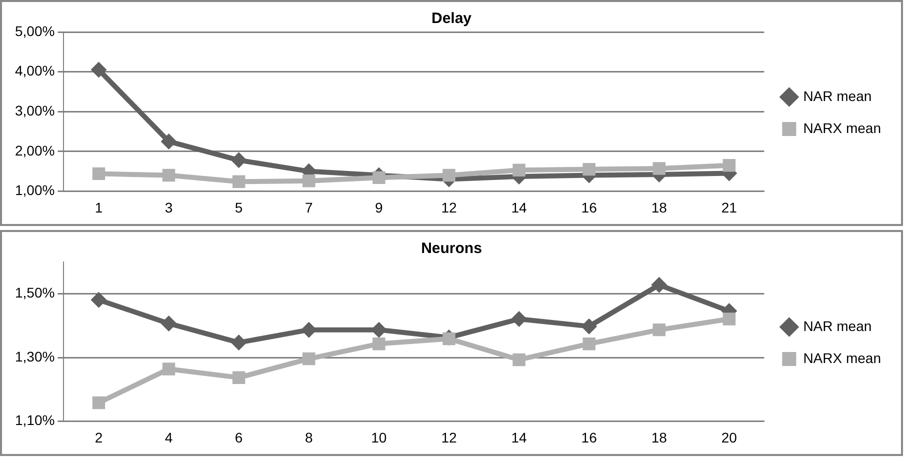  What do you see at coordinates (34, 70) in the screenshot?
I see `y-tick-label: 4,00%` at bounding box center [34, 70].